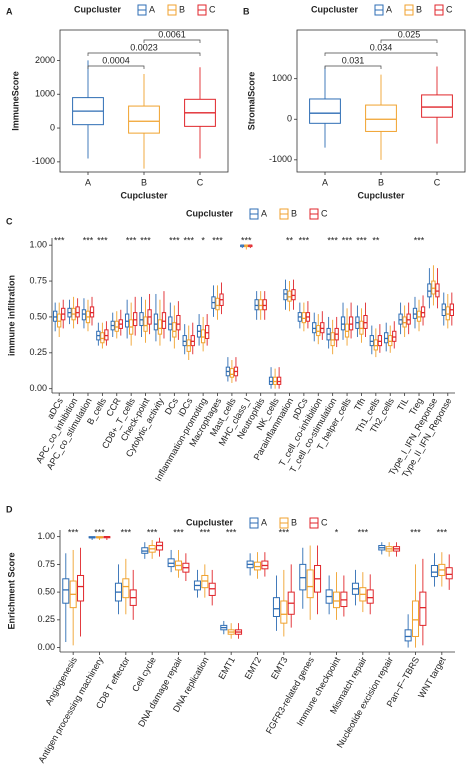 This screenshot has height=770, width=474. I want to click on x-tick-label: Cell cycle, so click(144, 674).